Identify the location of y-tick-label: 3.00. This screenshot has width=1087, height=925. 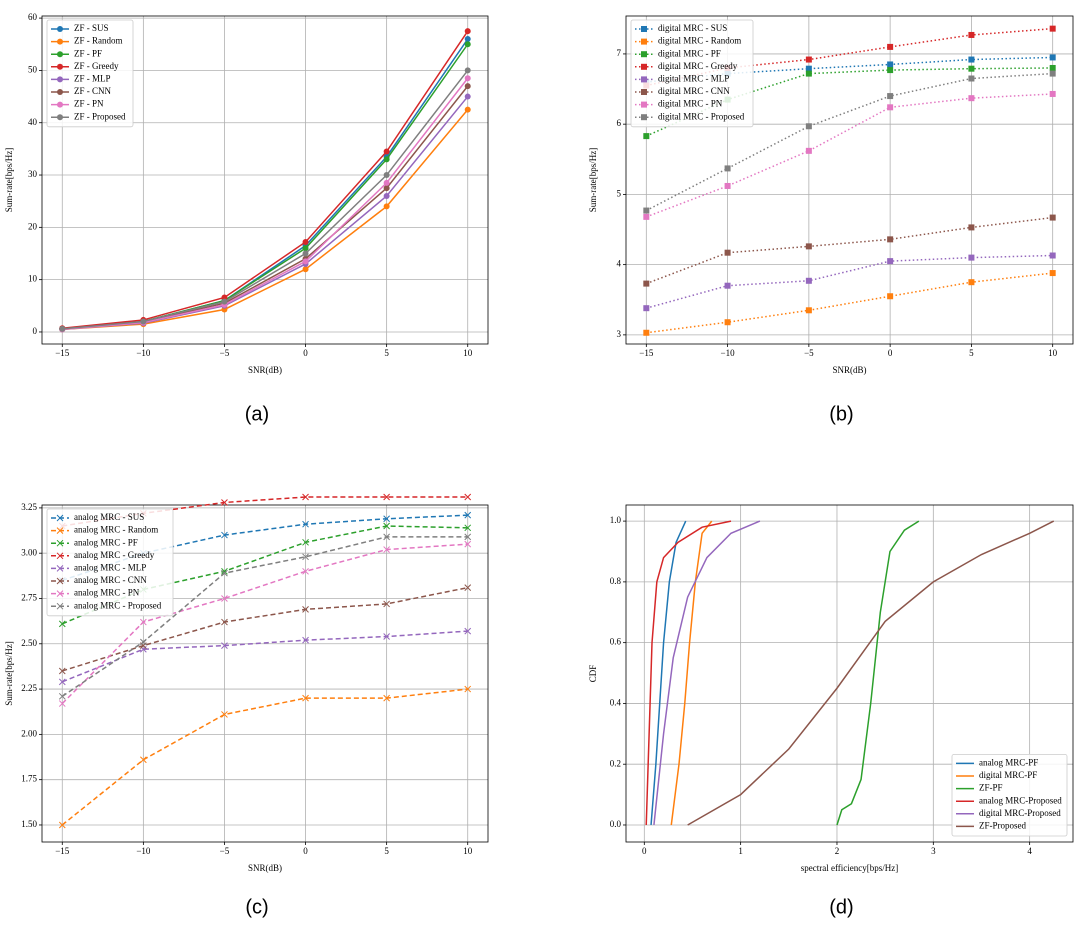
(29, 552).